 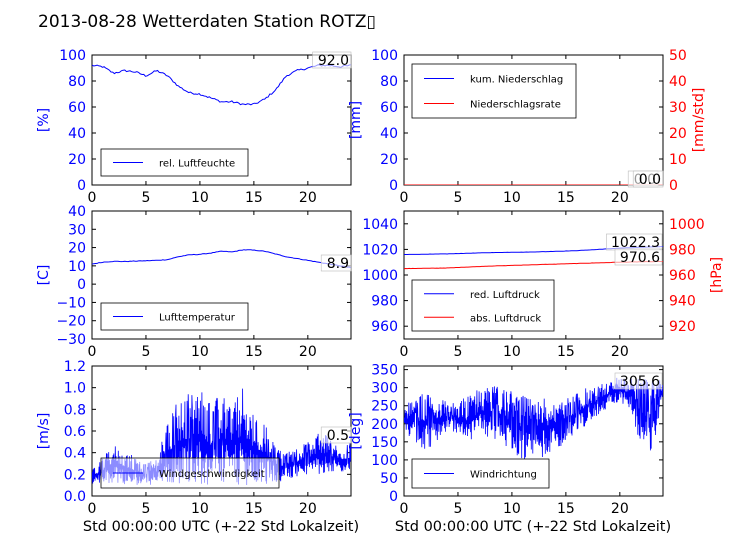 I want to click on precipitation-y2-axis-label: [mm/std], so click(x=699, y=120).